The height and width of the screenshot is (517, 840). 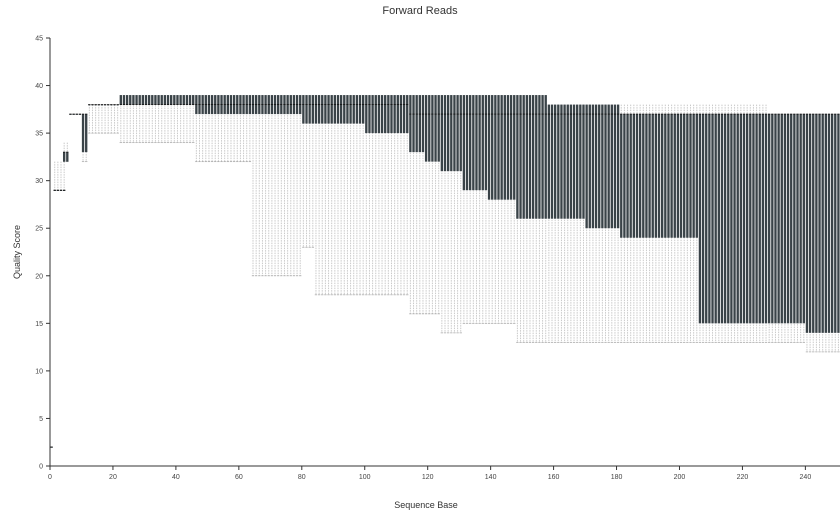 What do you see at coordinates (365, 477) in the screenshot?
I see `x-tick-label: 100` at bounding box center [365, 477].